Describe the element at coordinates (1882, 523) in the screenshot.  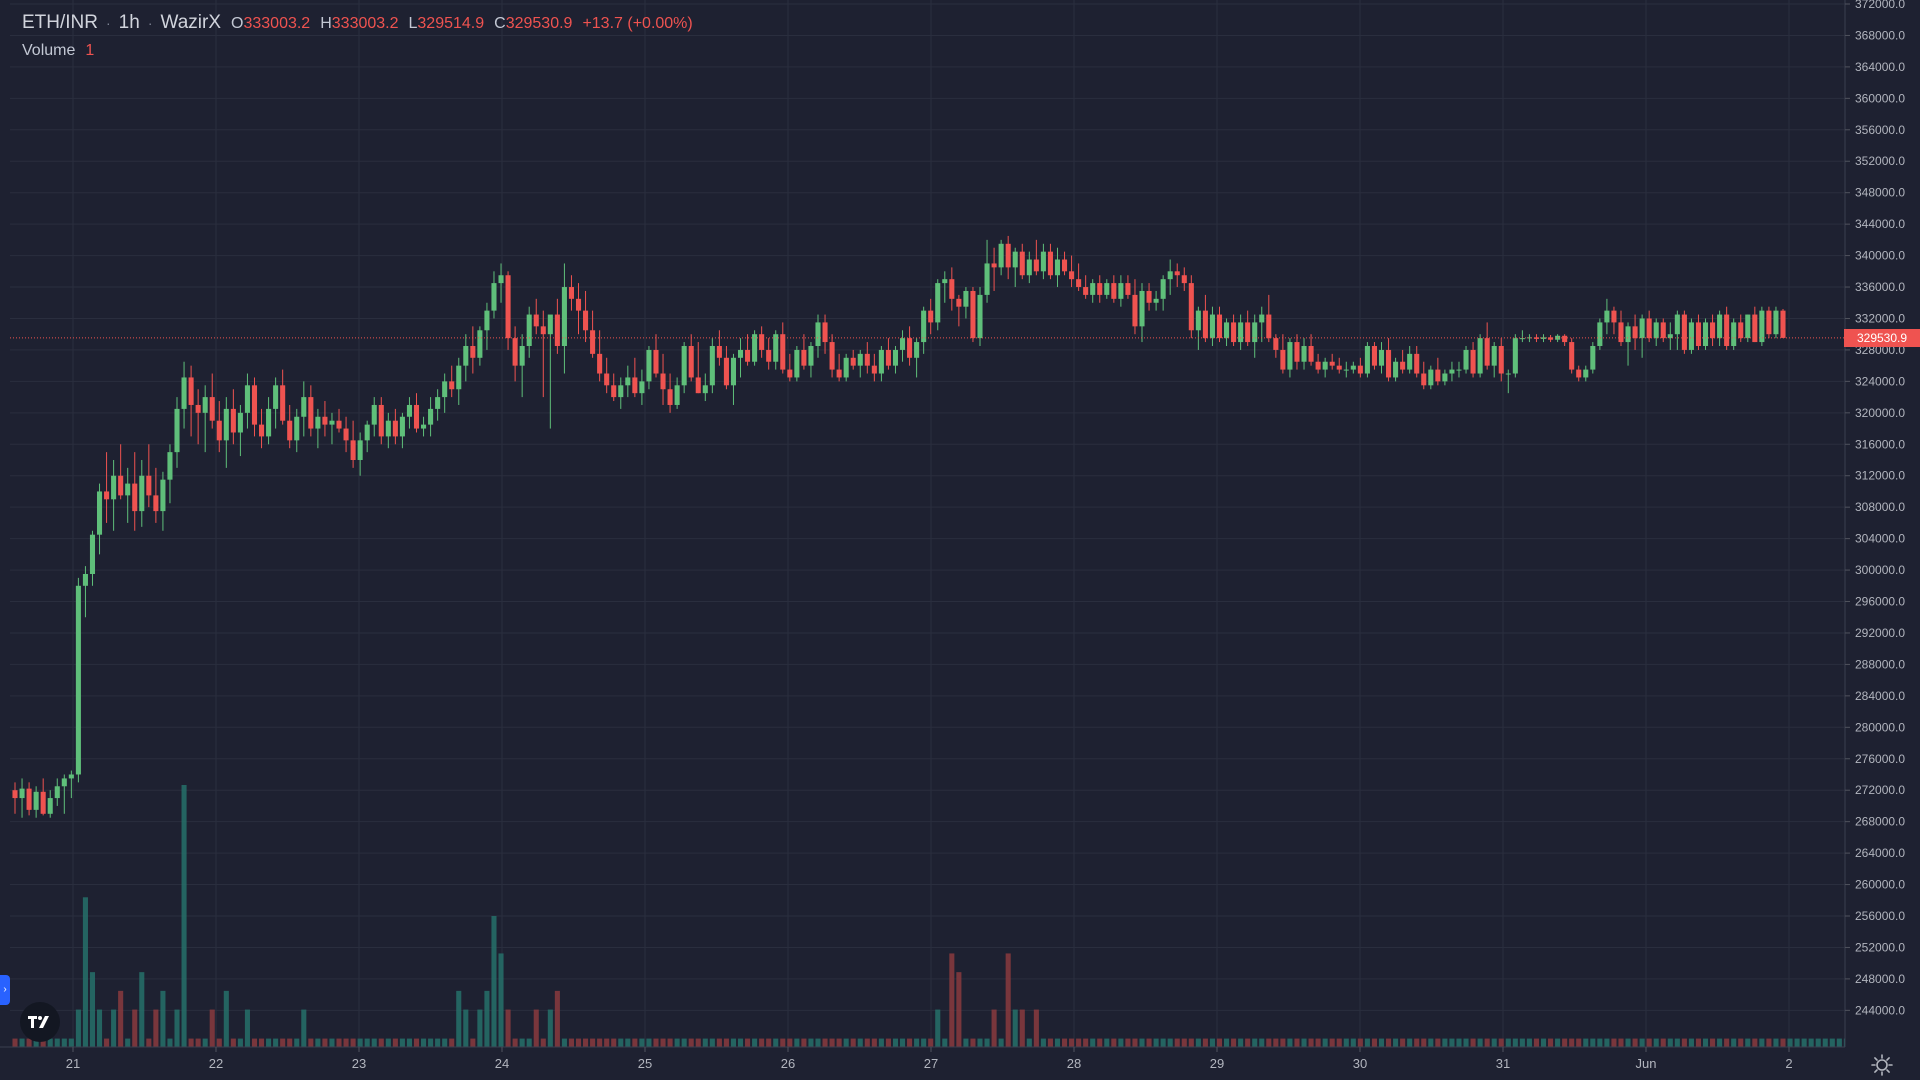
I see `price-axis` at that location.